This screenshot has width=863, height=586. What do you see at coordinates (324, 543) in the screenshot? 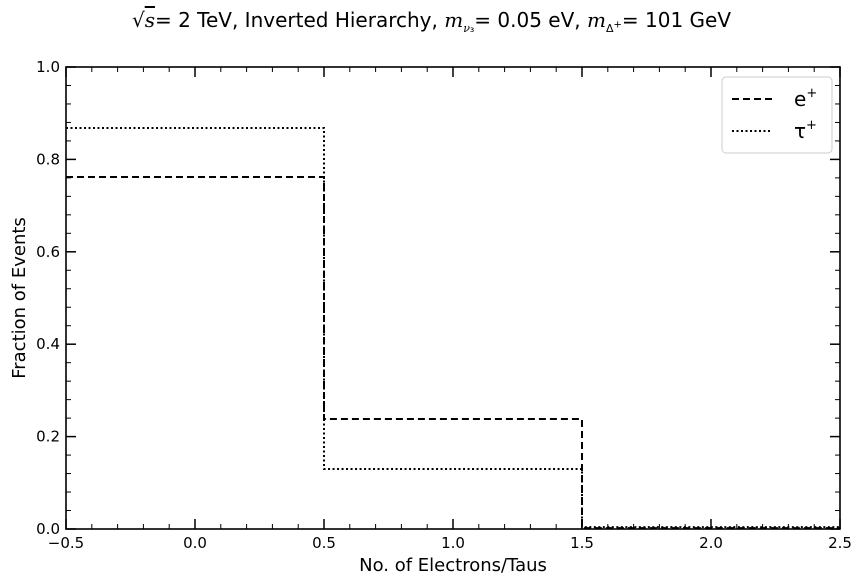
I see `x-tick-label: 0.5` at bounding box center [324, 543].